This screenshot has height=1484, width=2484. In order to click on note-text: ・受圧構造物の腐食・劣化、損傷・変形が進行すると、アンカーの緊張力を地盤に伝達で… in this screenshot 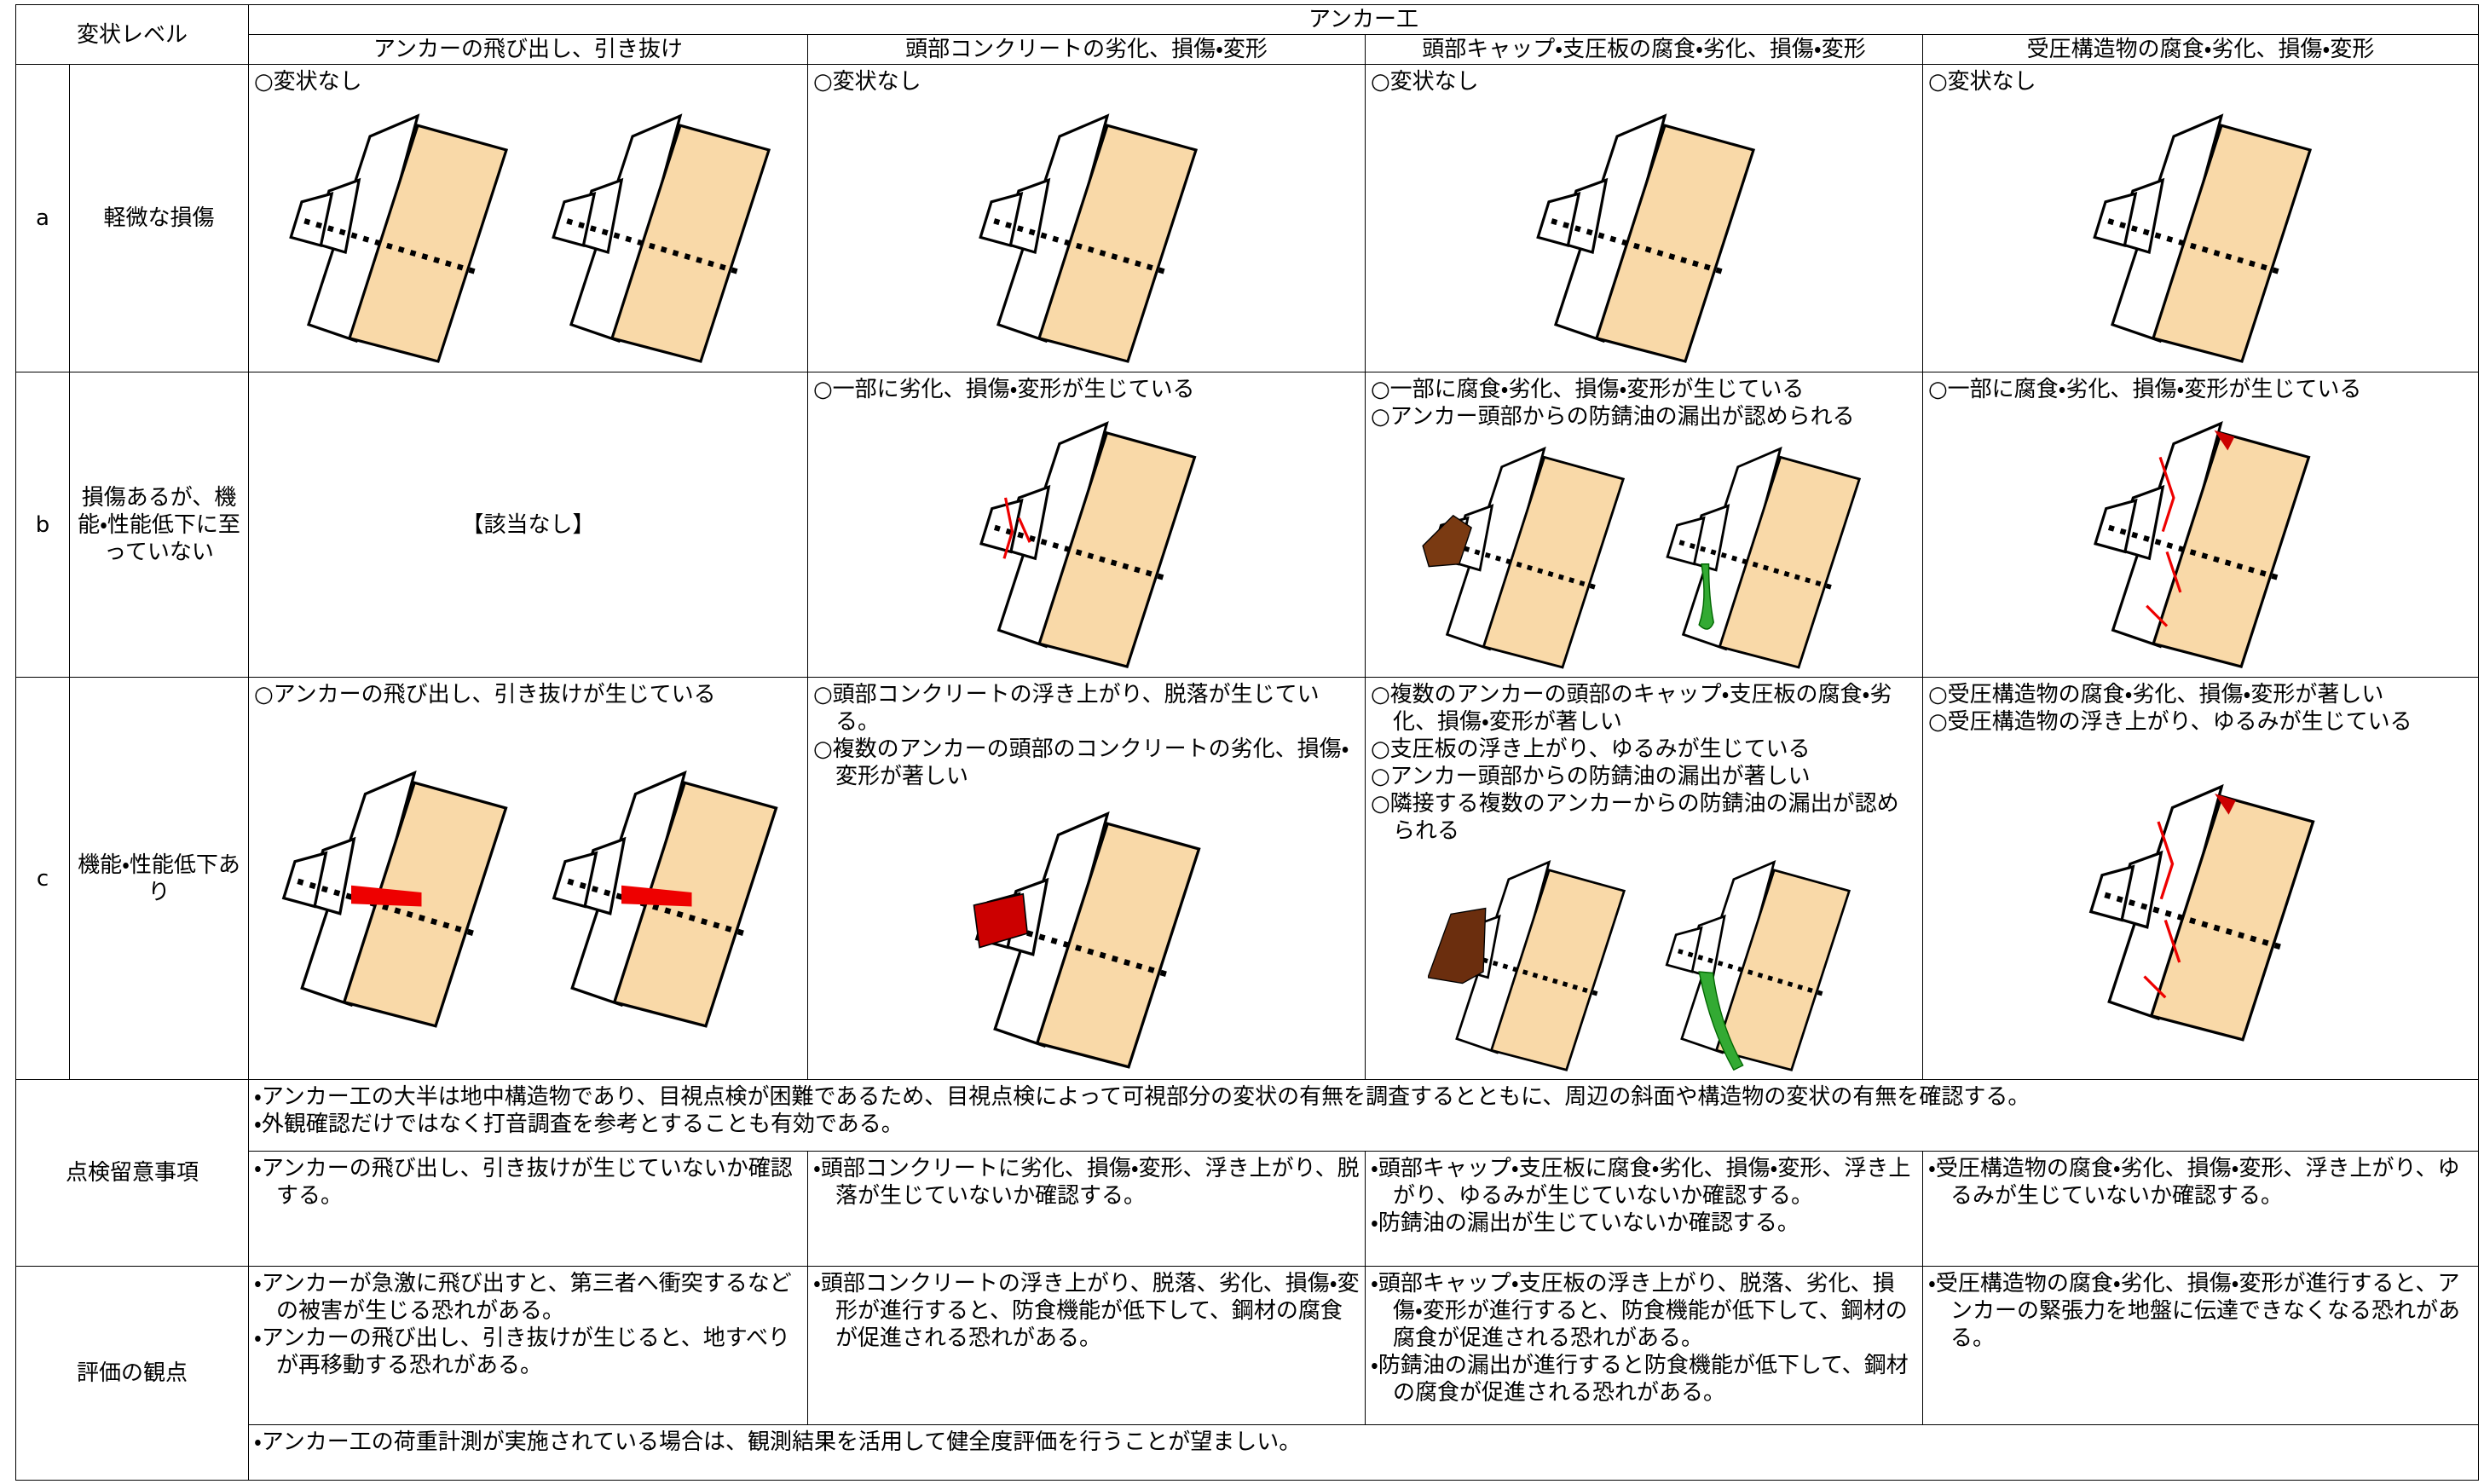, I will do `click(2194, 1311)`.